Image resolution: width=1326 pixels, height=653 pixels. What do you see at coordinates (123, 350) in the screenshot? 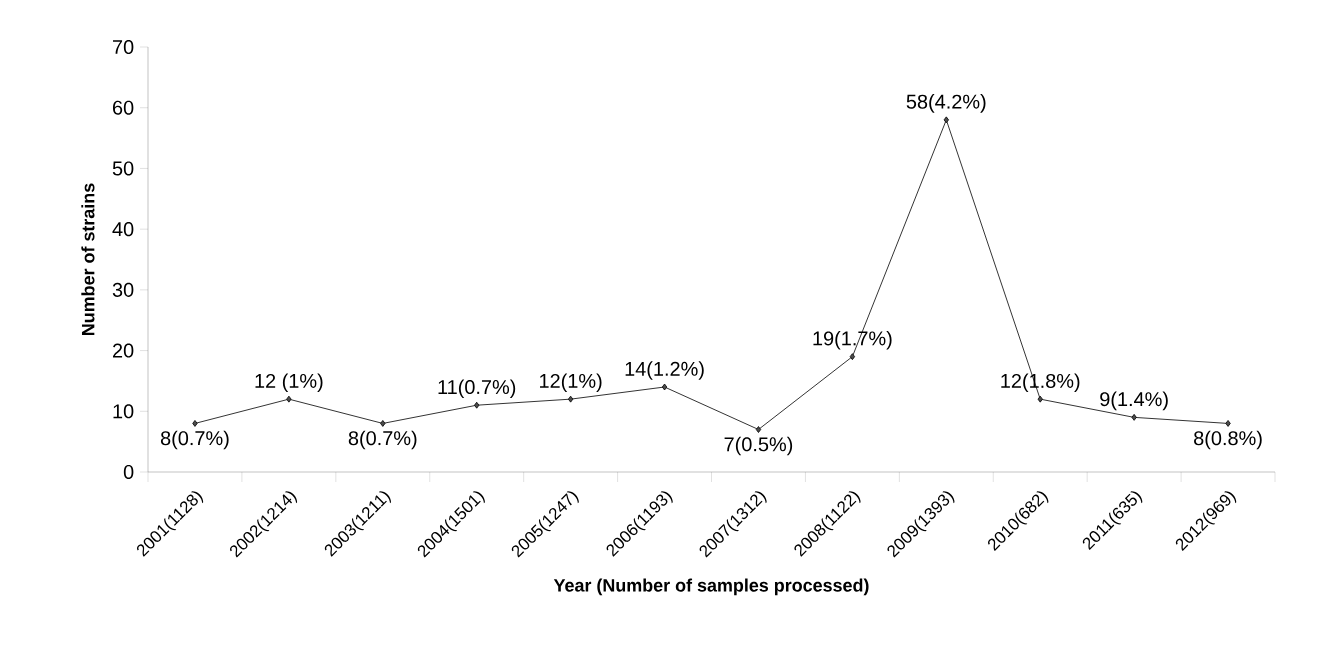
I see `y-tick-label: 20` at bounding box center [123, 350].